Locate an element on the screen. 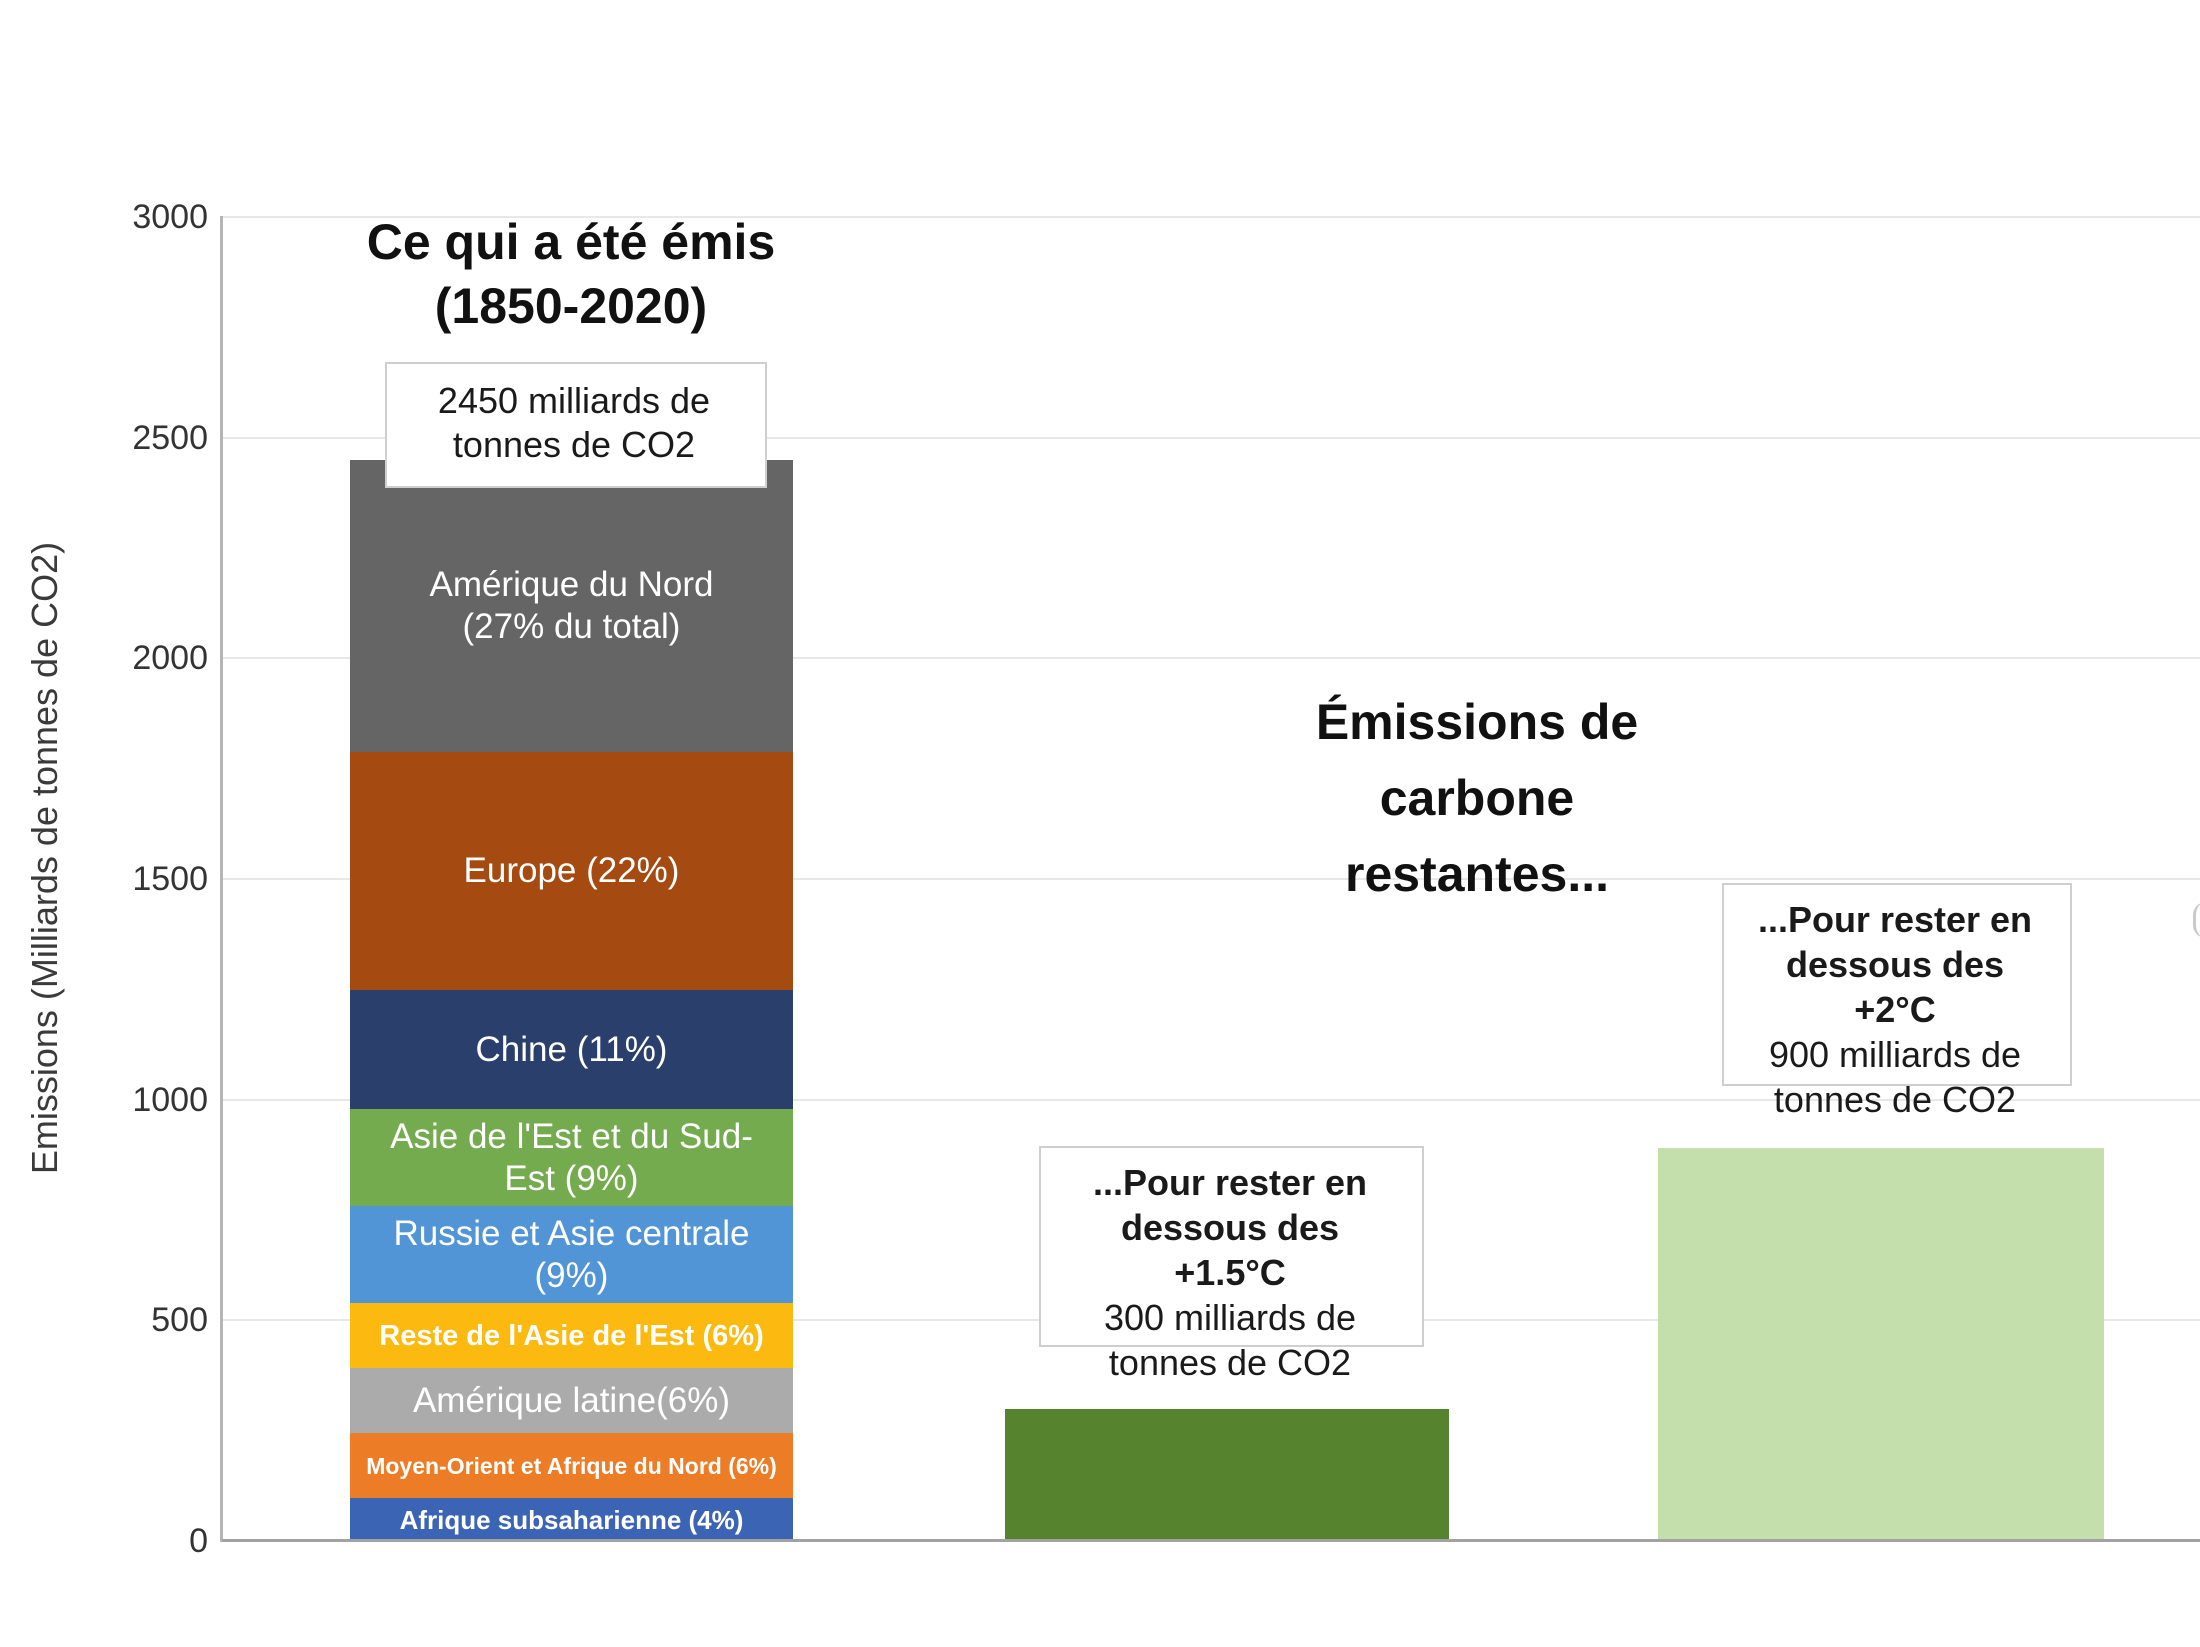 This screenshot has width=2200, height=1647. segment-label: Russie et Asie centrale (9%) is located at coordinates (571, 1254).